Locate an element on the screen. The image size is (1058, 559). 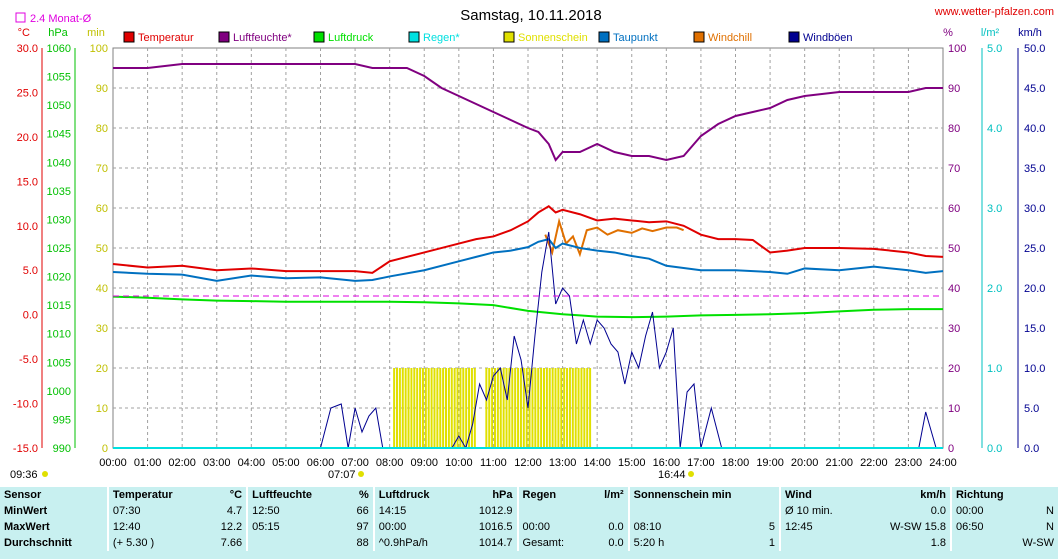
x-tick-label: 11:00 is located at coordinates (493, 463).